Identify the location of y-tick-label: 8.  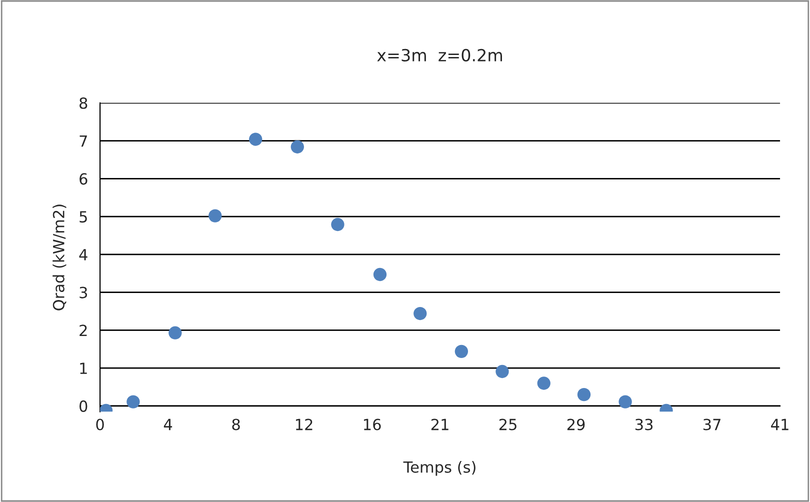
(84, 103).